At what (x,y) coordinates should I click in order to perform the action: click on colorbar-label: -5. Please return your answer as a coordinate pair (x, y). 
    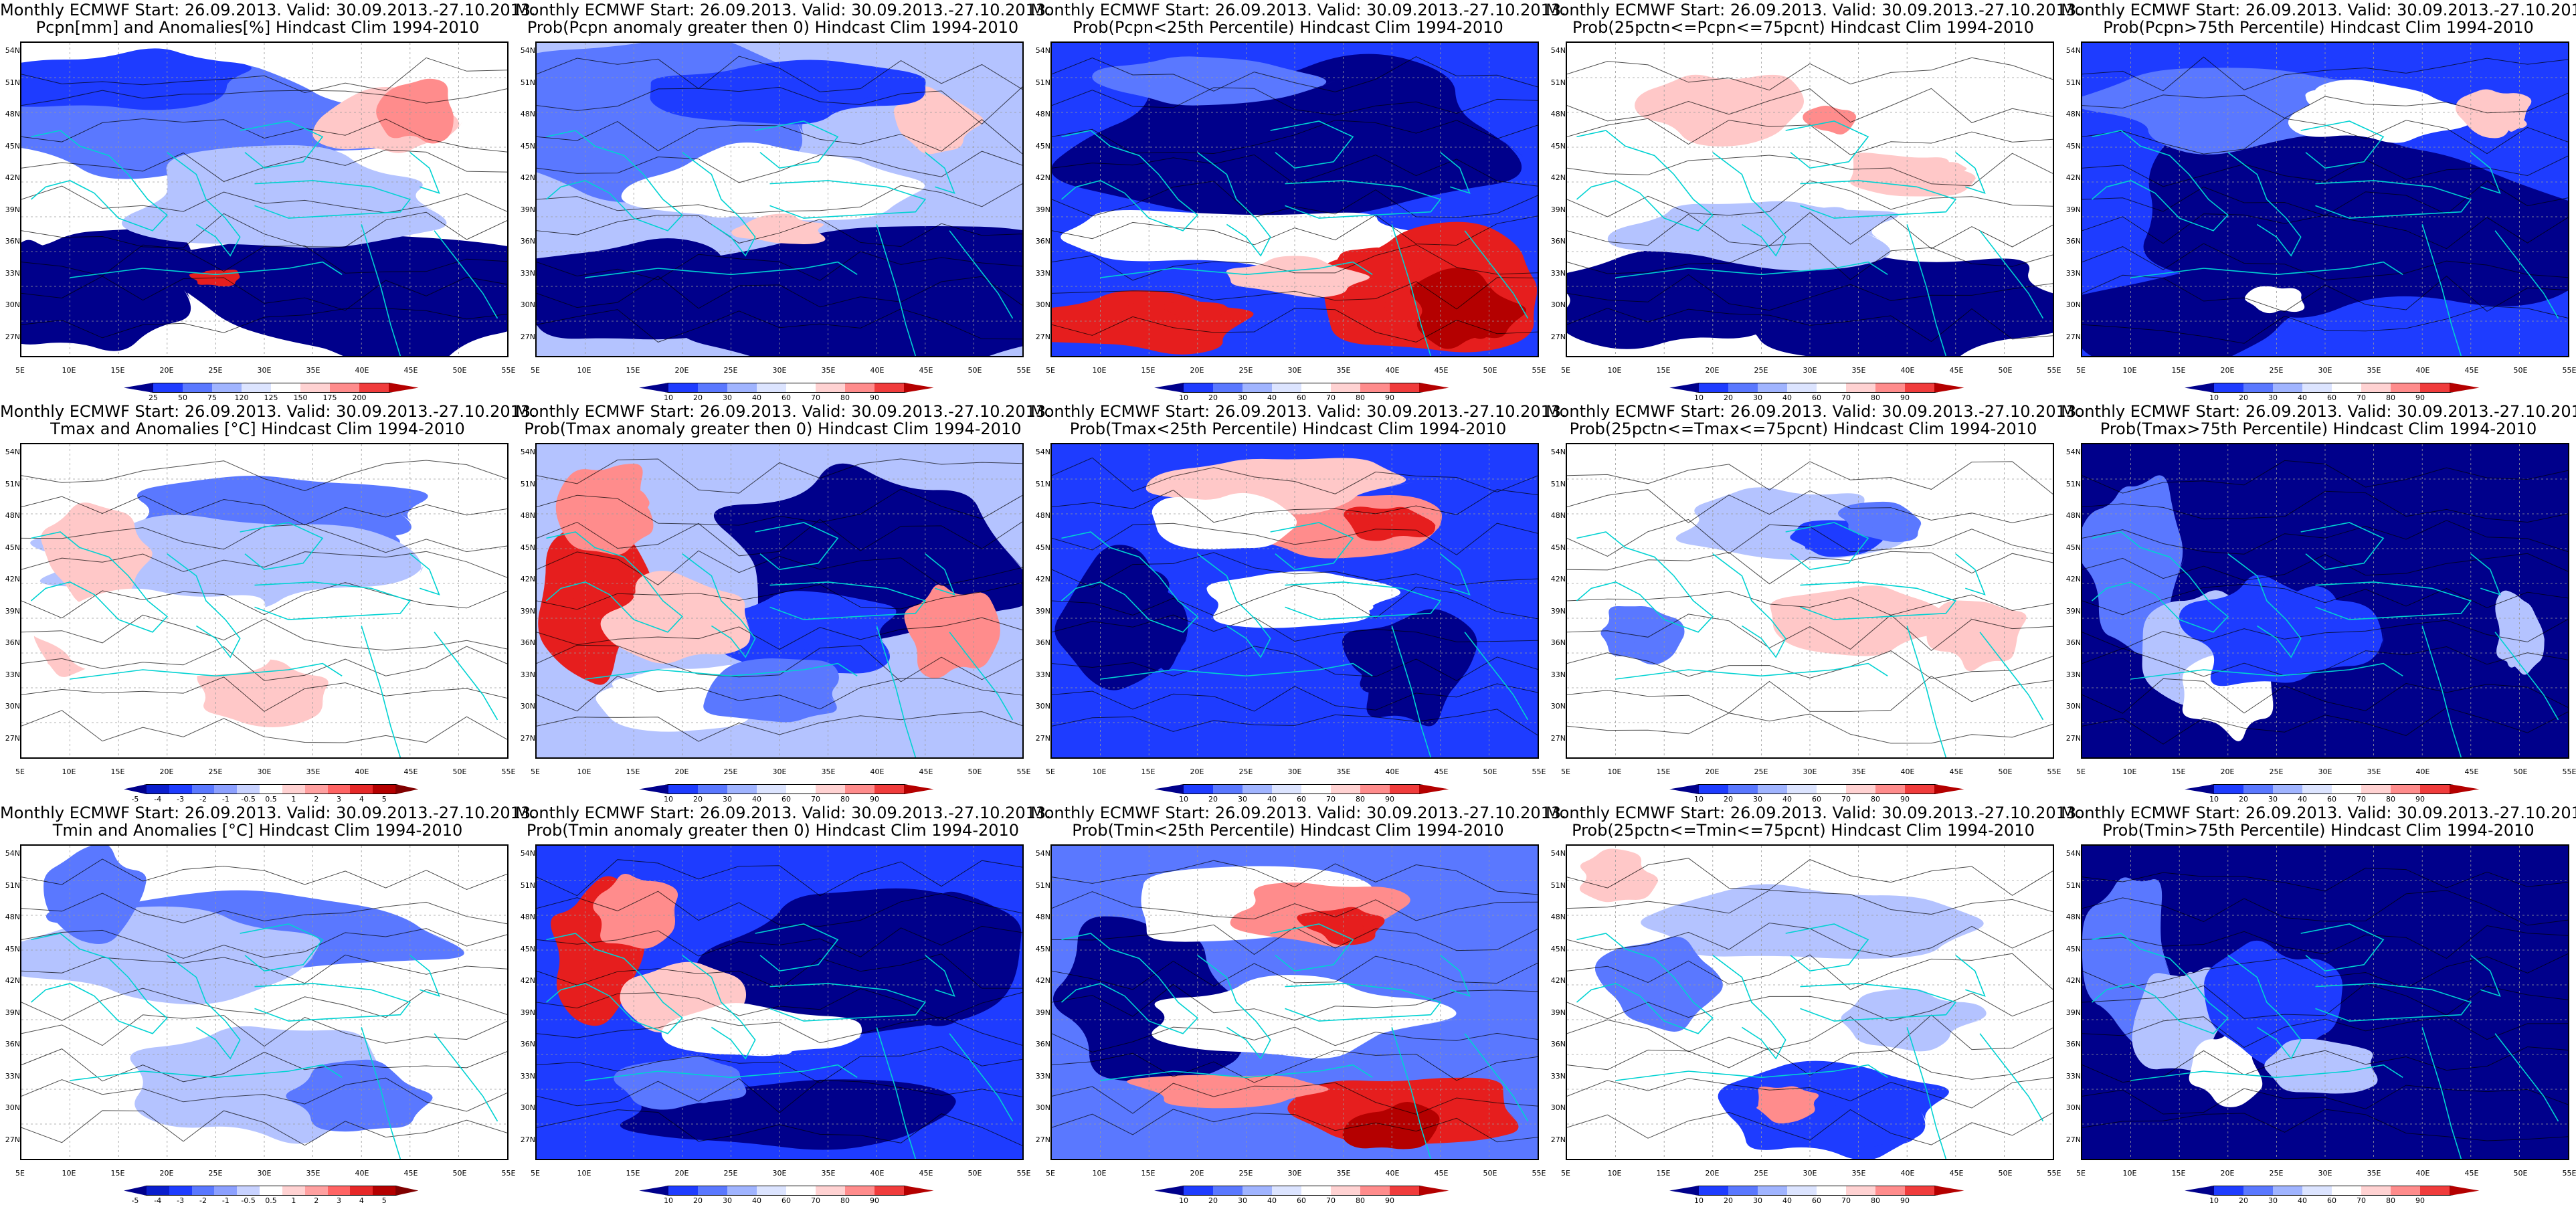
    Looking at the image, I should click on (135, 799).